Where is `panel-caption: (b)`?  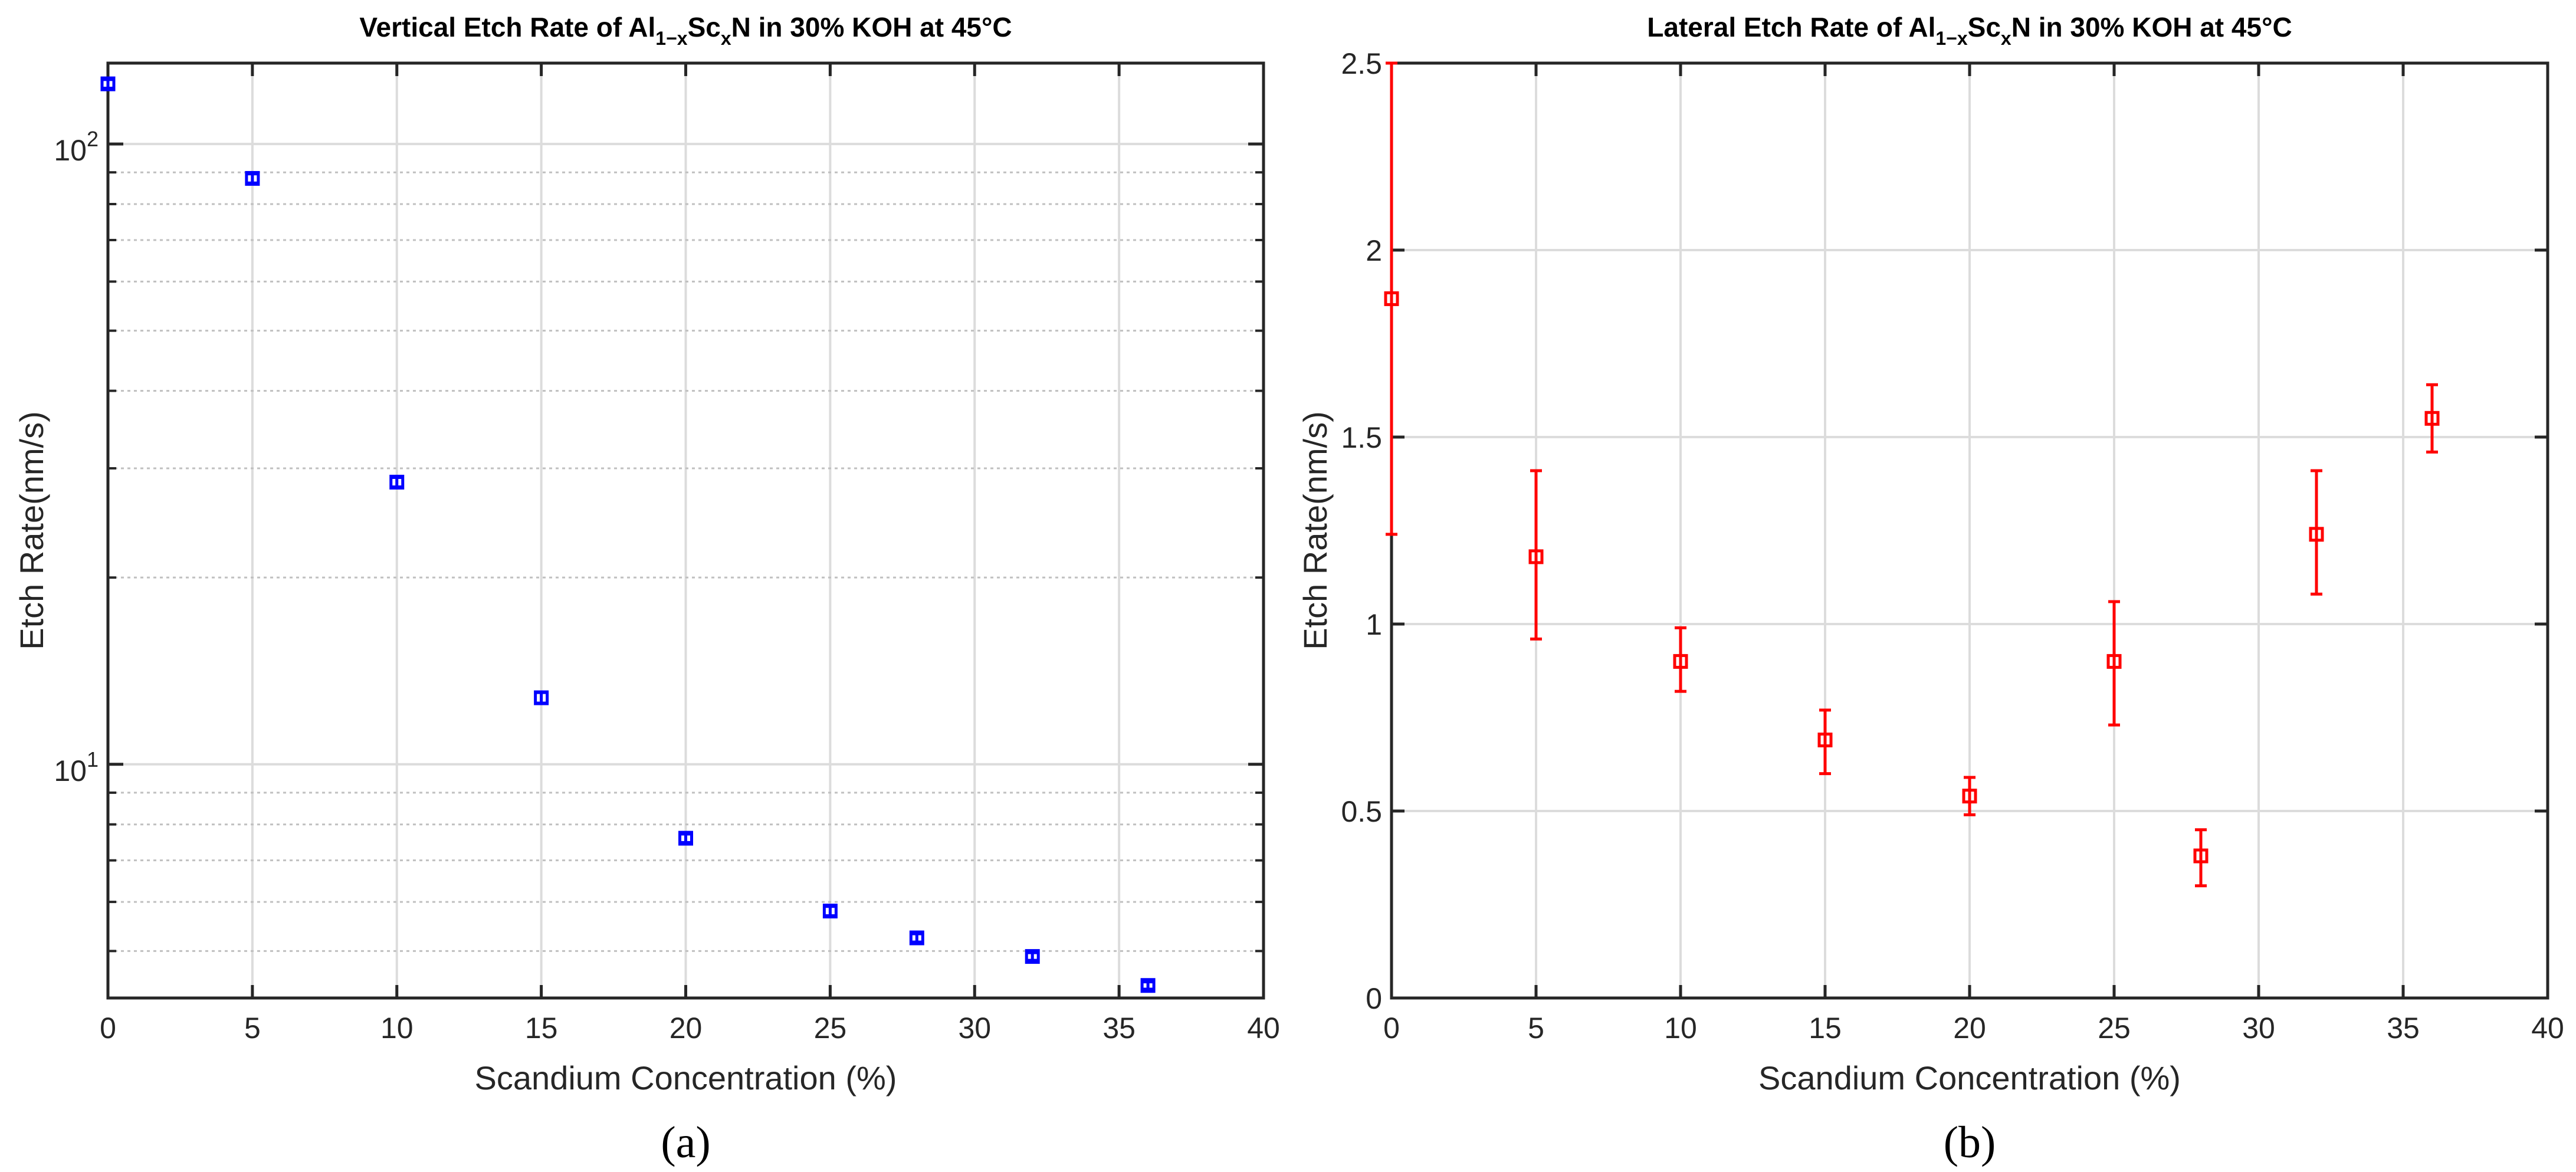 panel-caption: (b) is located at coordinates (1970, 1142).